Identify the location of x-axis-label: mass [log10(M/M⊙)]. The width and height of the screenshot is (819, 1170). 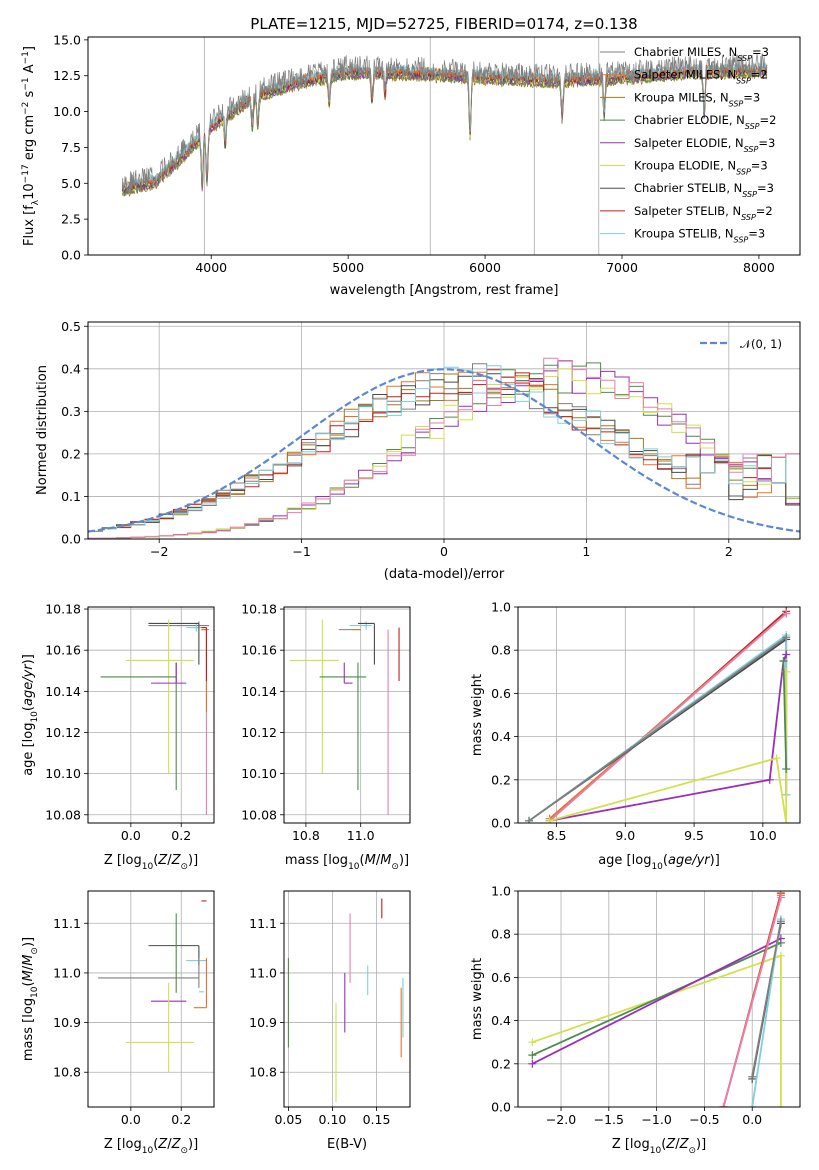
(347, 862).